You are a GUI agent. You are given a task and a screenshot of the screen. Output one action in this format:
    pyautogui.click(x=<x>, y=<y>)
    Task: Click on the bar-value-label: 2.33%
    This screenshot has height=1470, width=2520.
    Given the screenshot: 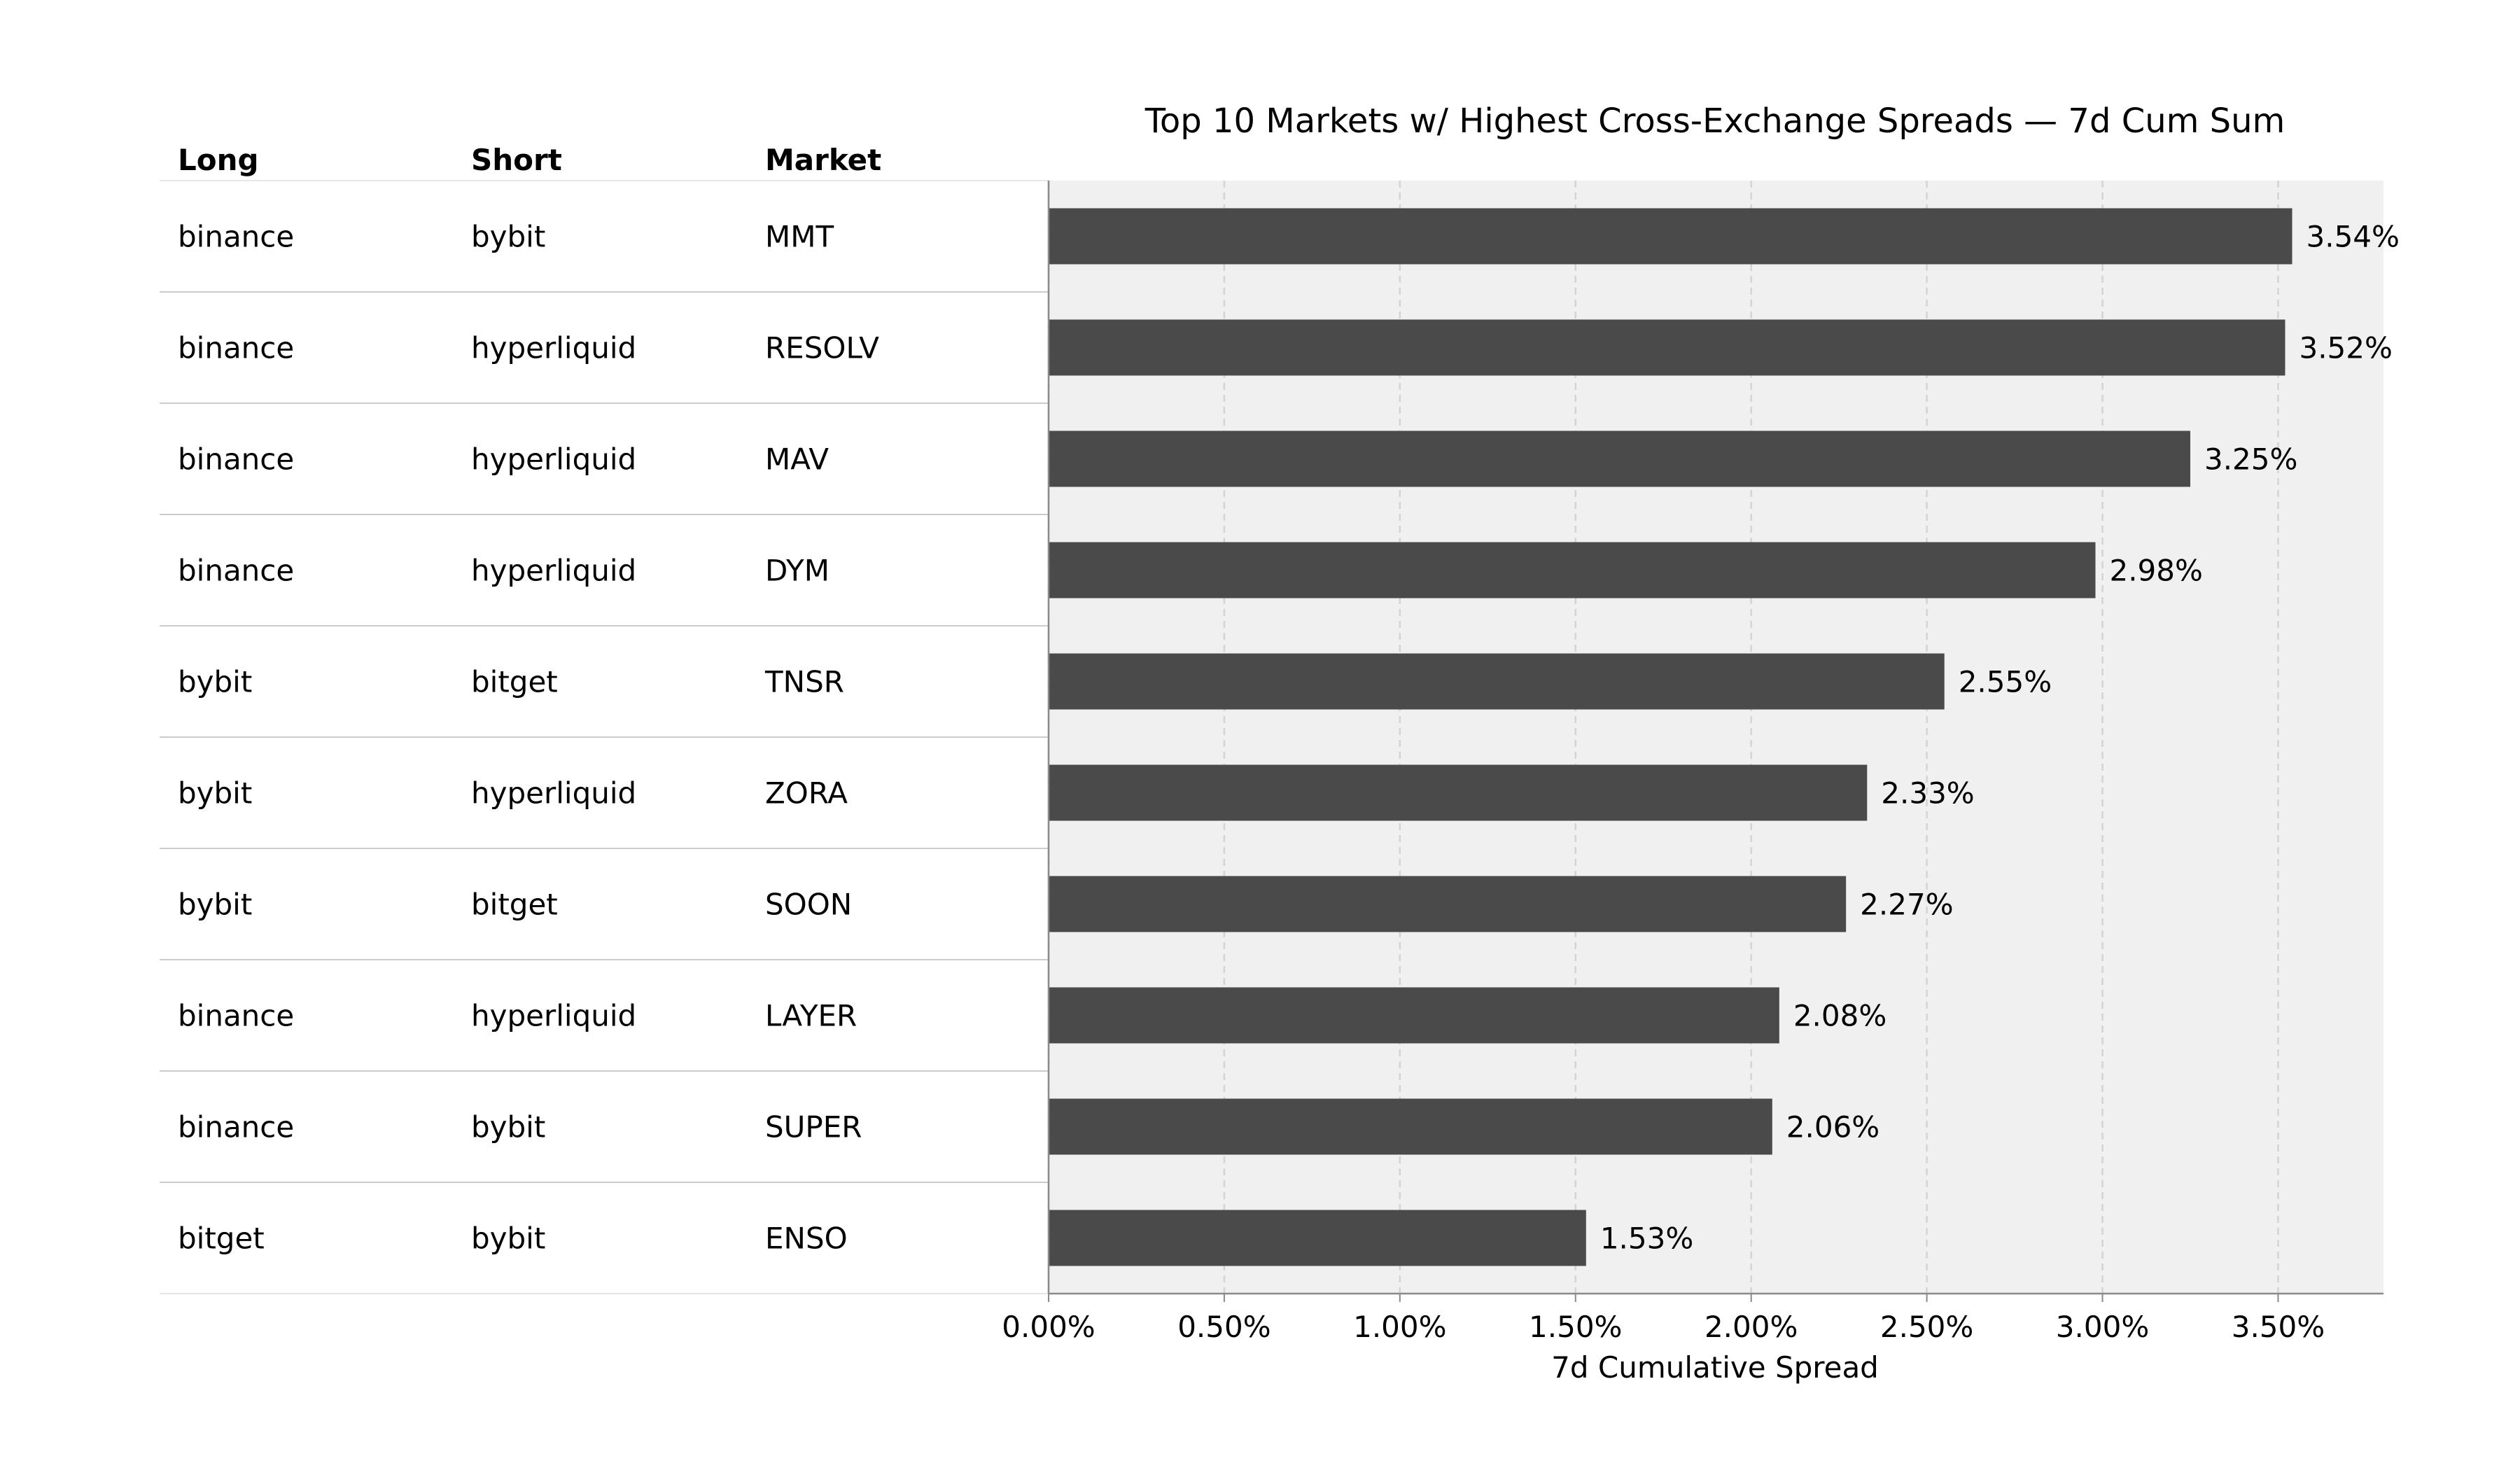 What is the action you would take?
    pyautogui.click(x=1927, y=793)
    